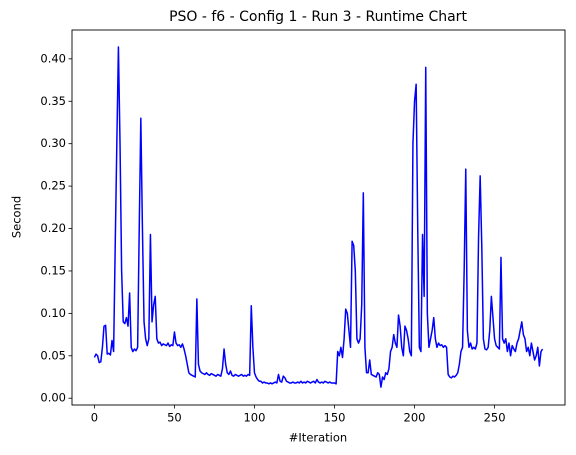 The height and width of the screenshot is (455, 576). I want to click on x-tick-label: 100, so click(254, 418).